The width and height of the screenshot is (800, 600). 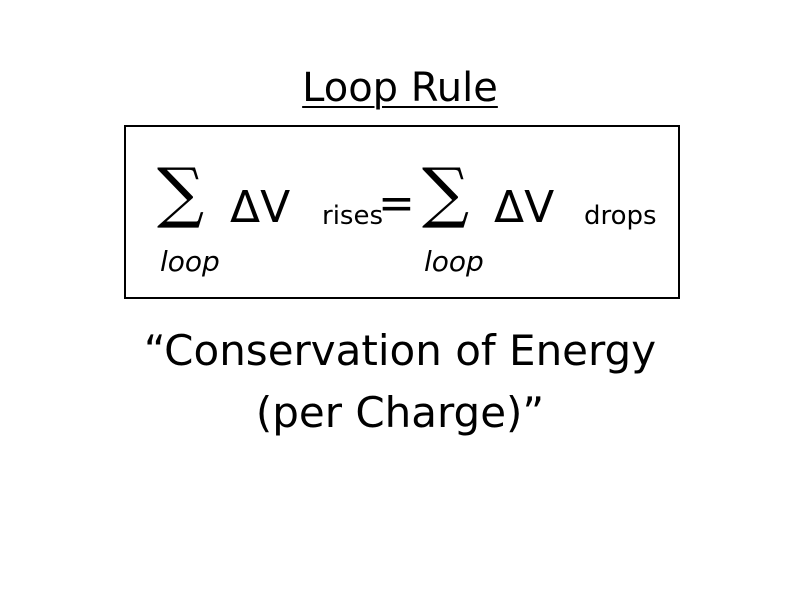 What do you see at coordinates (181, 192) in the screenshot?
I see `left-sum-symbol: ∑` at bounding box center [181, 192].